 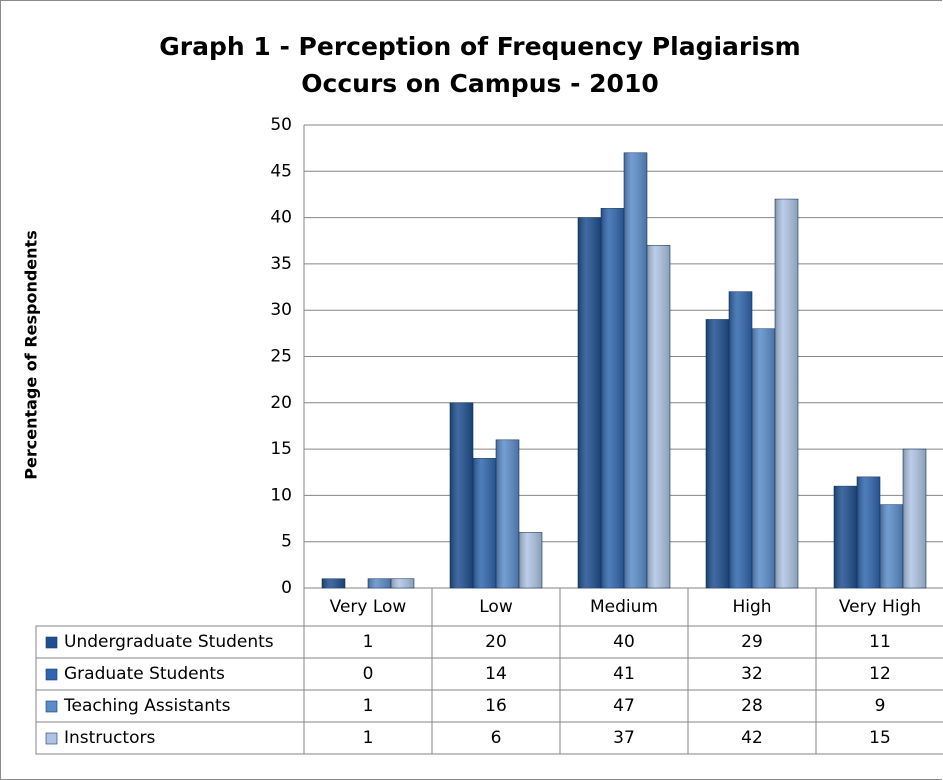 What do you see at coordinates (496, 642) in the screenshot?
I see `table-value: 20` at bounding box center [496, 642].